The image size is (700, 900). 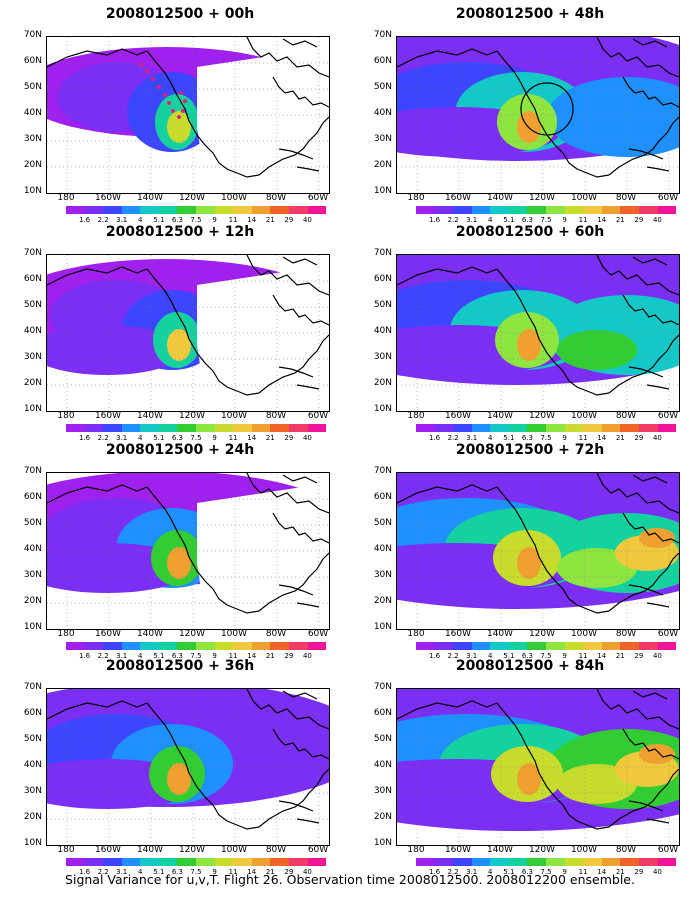 What do you see at coordinates (289, 220) in the screenshot?
I see `colorbar-label: 29` at bounding box center [289, 220].